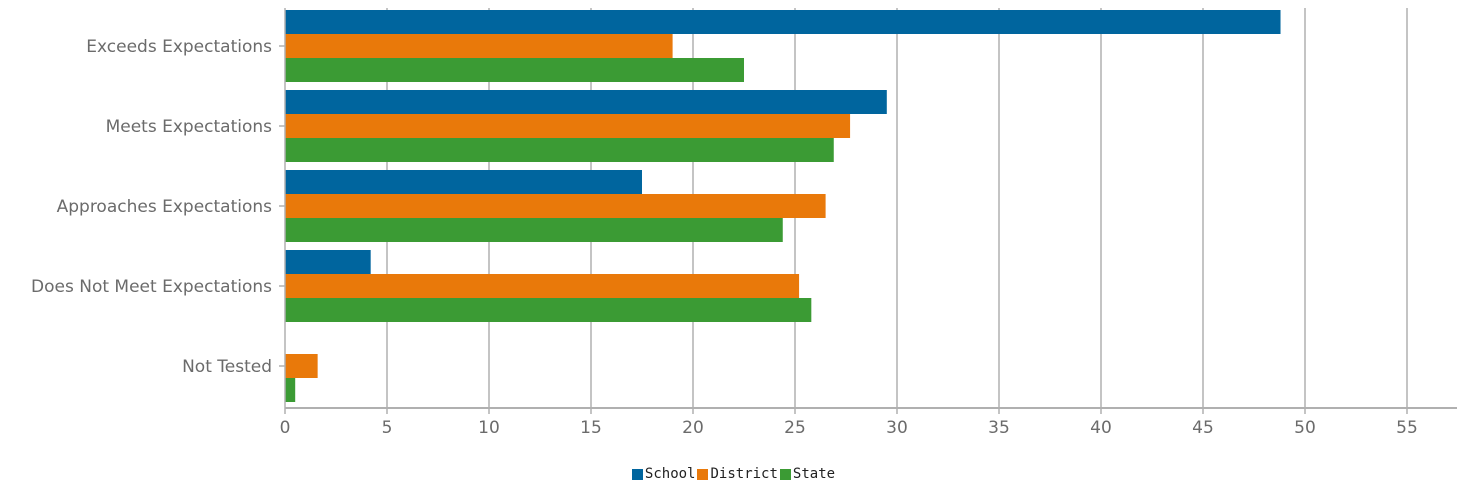 Image resolution: width=1467 pixels, height=494 pixels. I want to click on legend-label: State, so click(814, 474).